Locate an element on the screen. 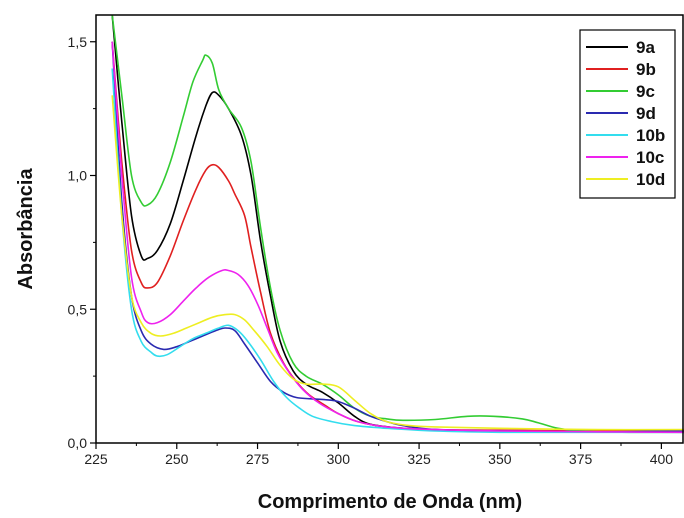 This screenshot has height=518, width=684. legend-label-10b: 10b is located at coordinates (650, 135).